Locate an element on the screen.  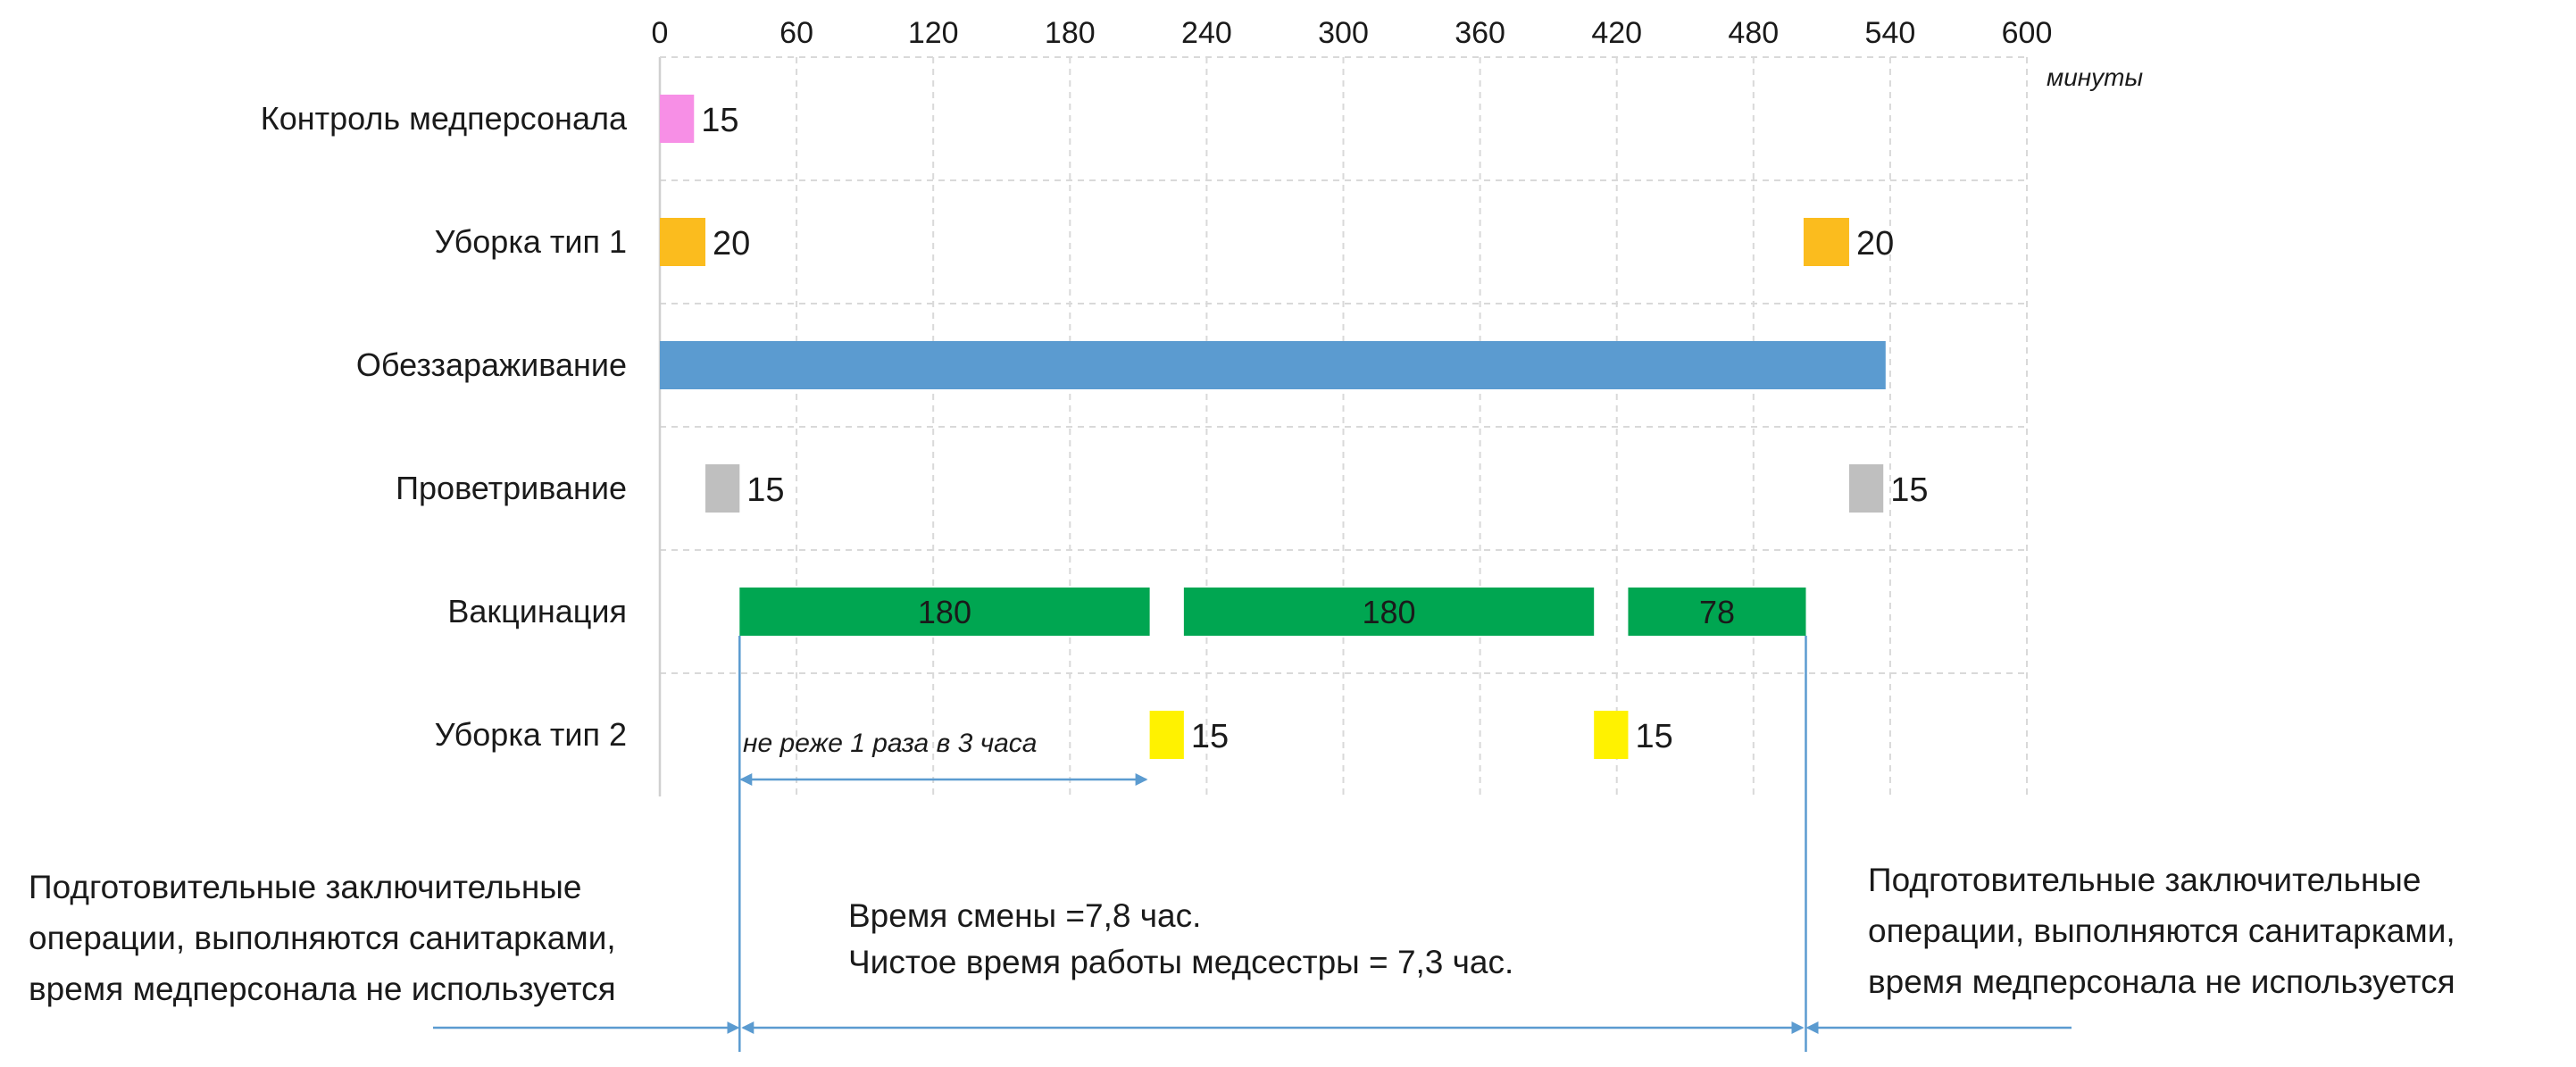
x-axis-unit-label: минуты is located at coordinates (2095, 77).